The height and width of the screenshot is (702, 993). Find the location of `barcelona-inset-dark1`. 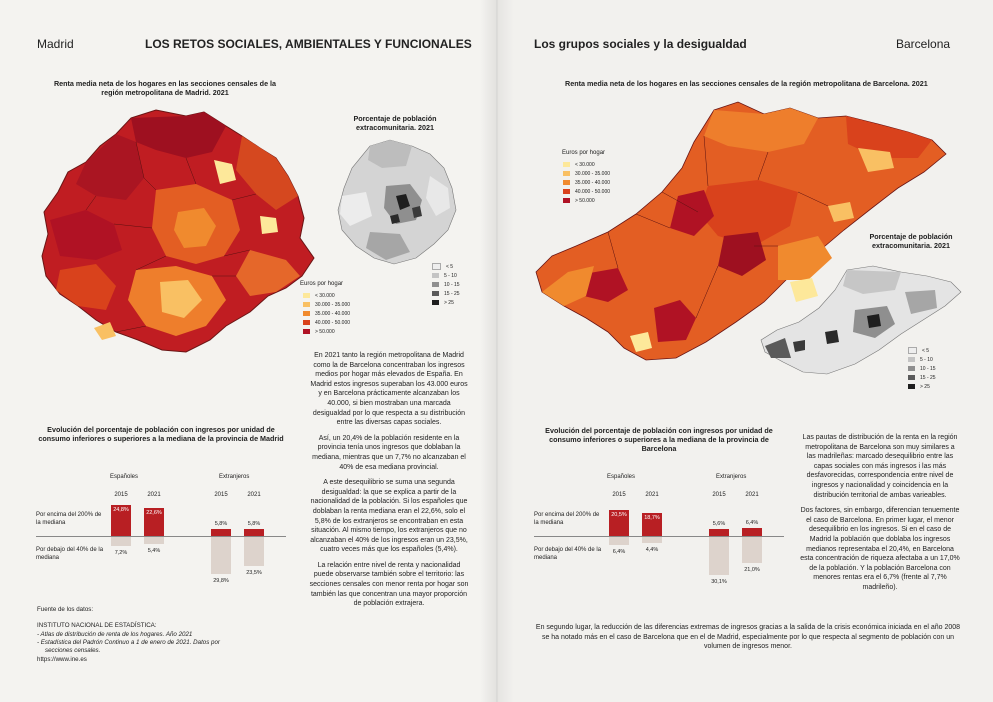

barcelona-inset-dark1 is located at coordinates (874, 321).